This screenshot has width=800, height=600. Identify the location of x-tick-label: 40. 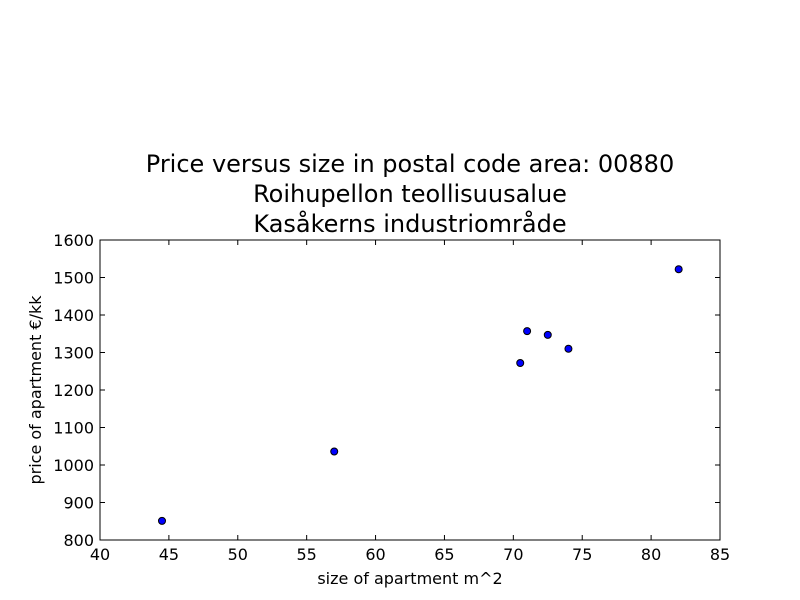
(100, 554).